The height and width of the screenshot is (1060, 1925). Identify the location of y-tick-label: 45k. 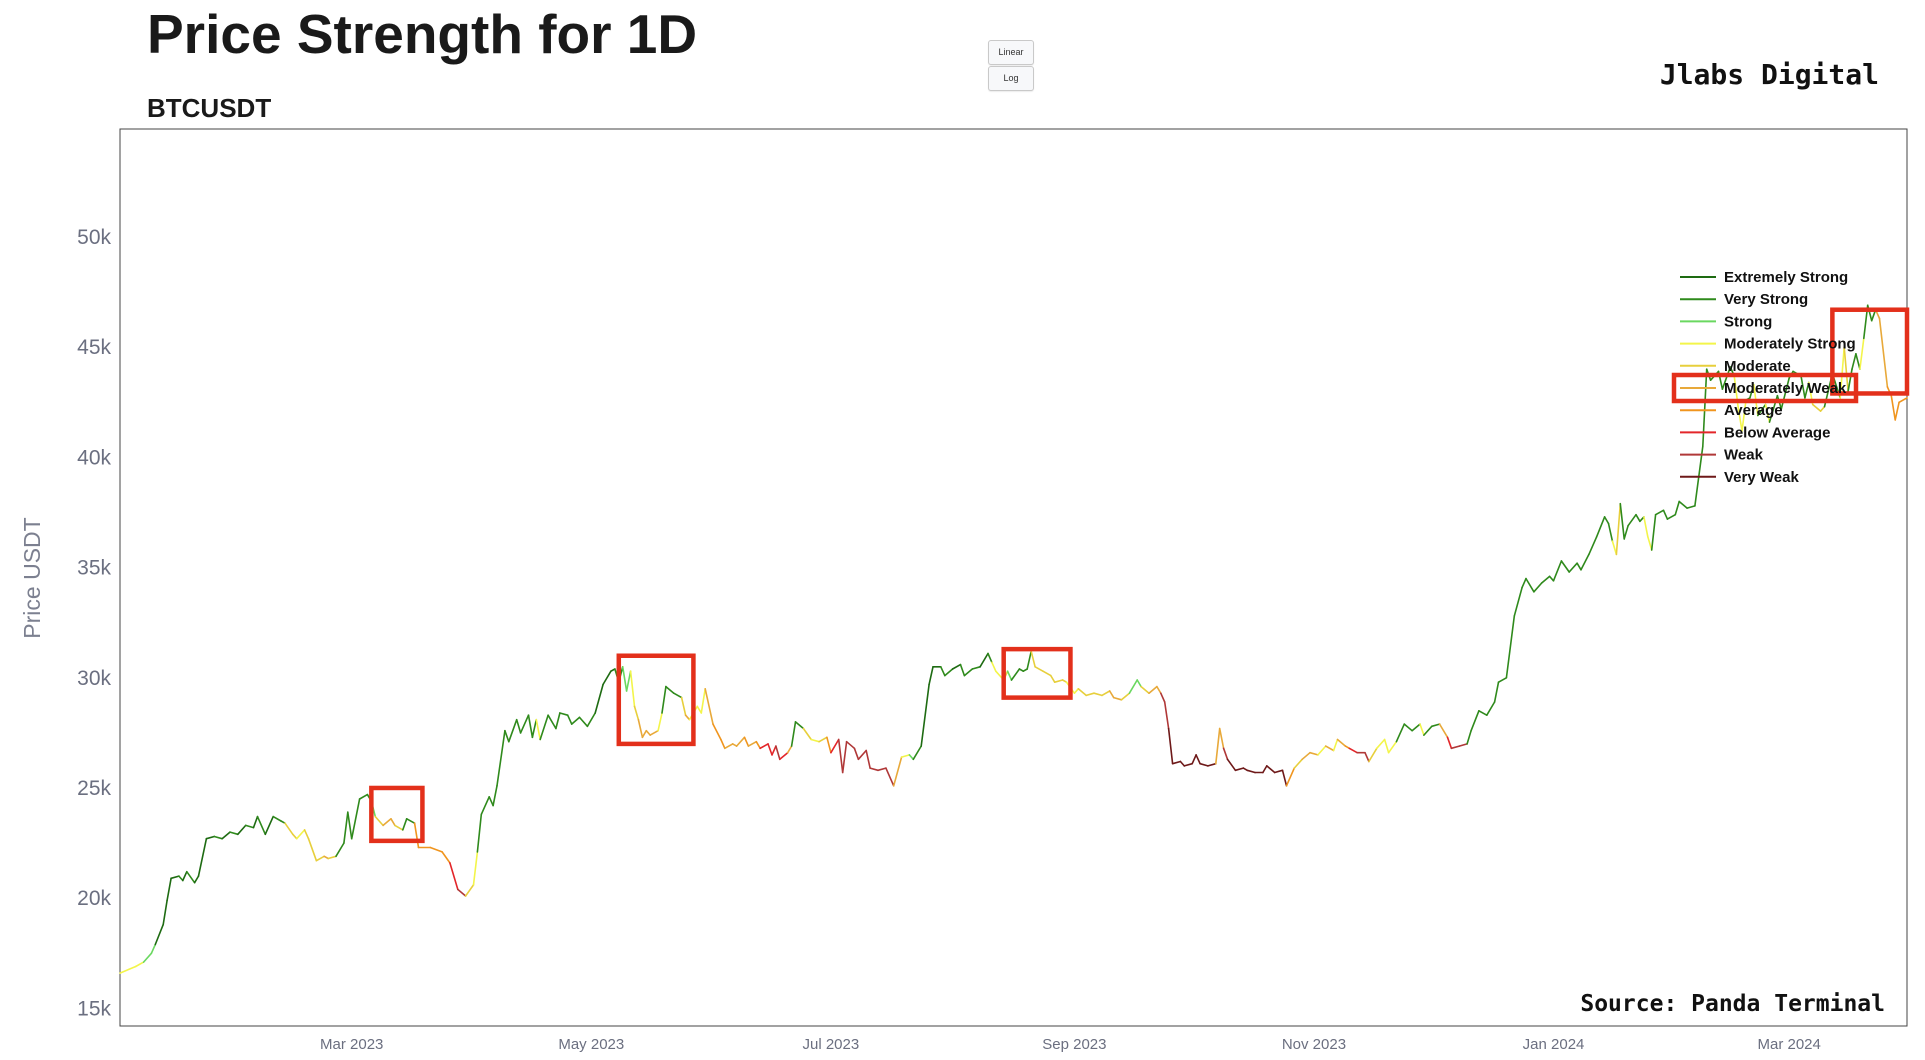
(94, 347).